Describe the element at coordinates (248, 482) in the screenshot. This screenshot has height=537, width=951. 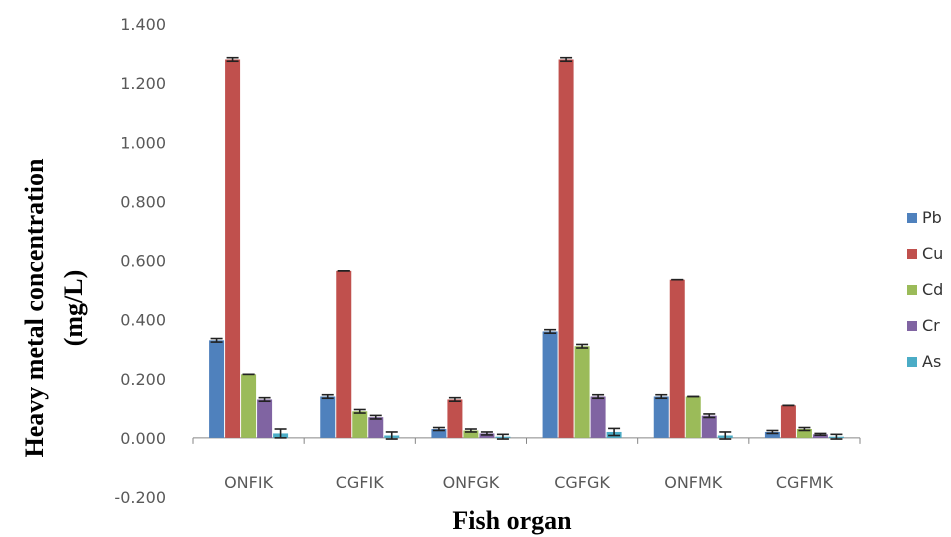
I see `x-tick-label: ONFIK` at that location.